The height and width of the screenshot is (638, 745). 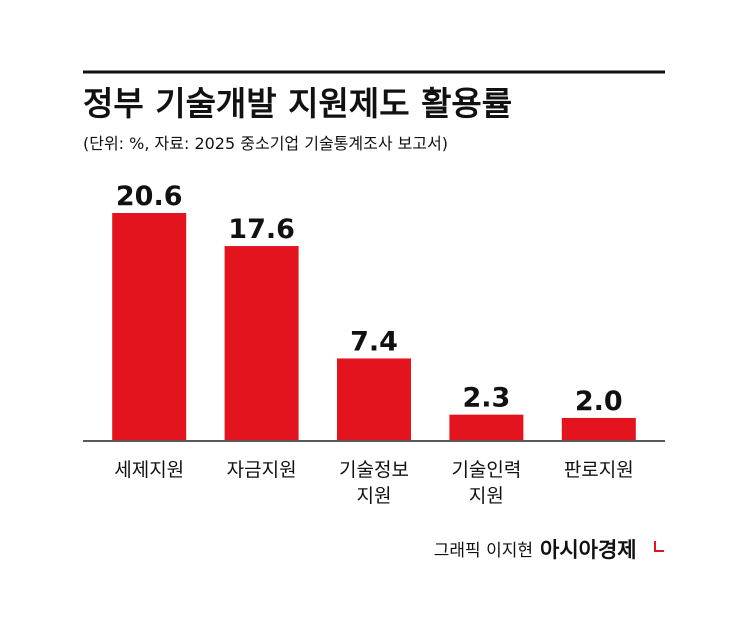 I want to click on x-tick-label: 기술정보 지원, so click(x=374, y=483).